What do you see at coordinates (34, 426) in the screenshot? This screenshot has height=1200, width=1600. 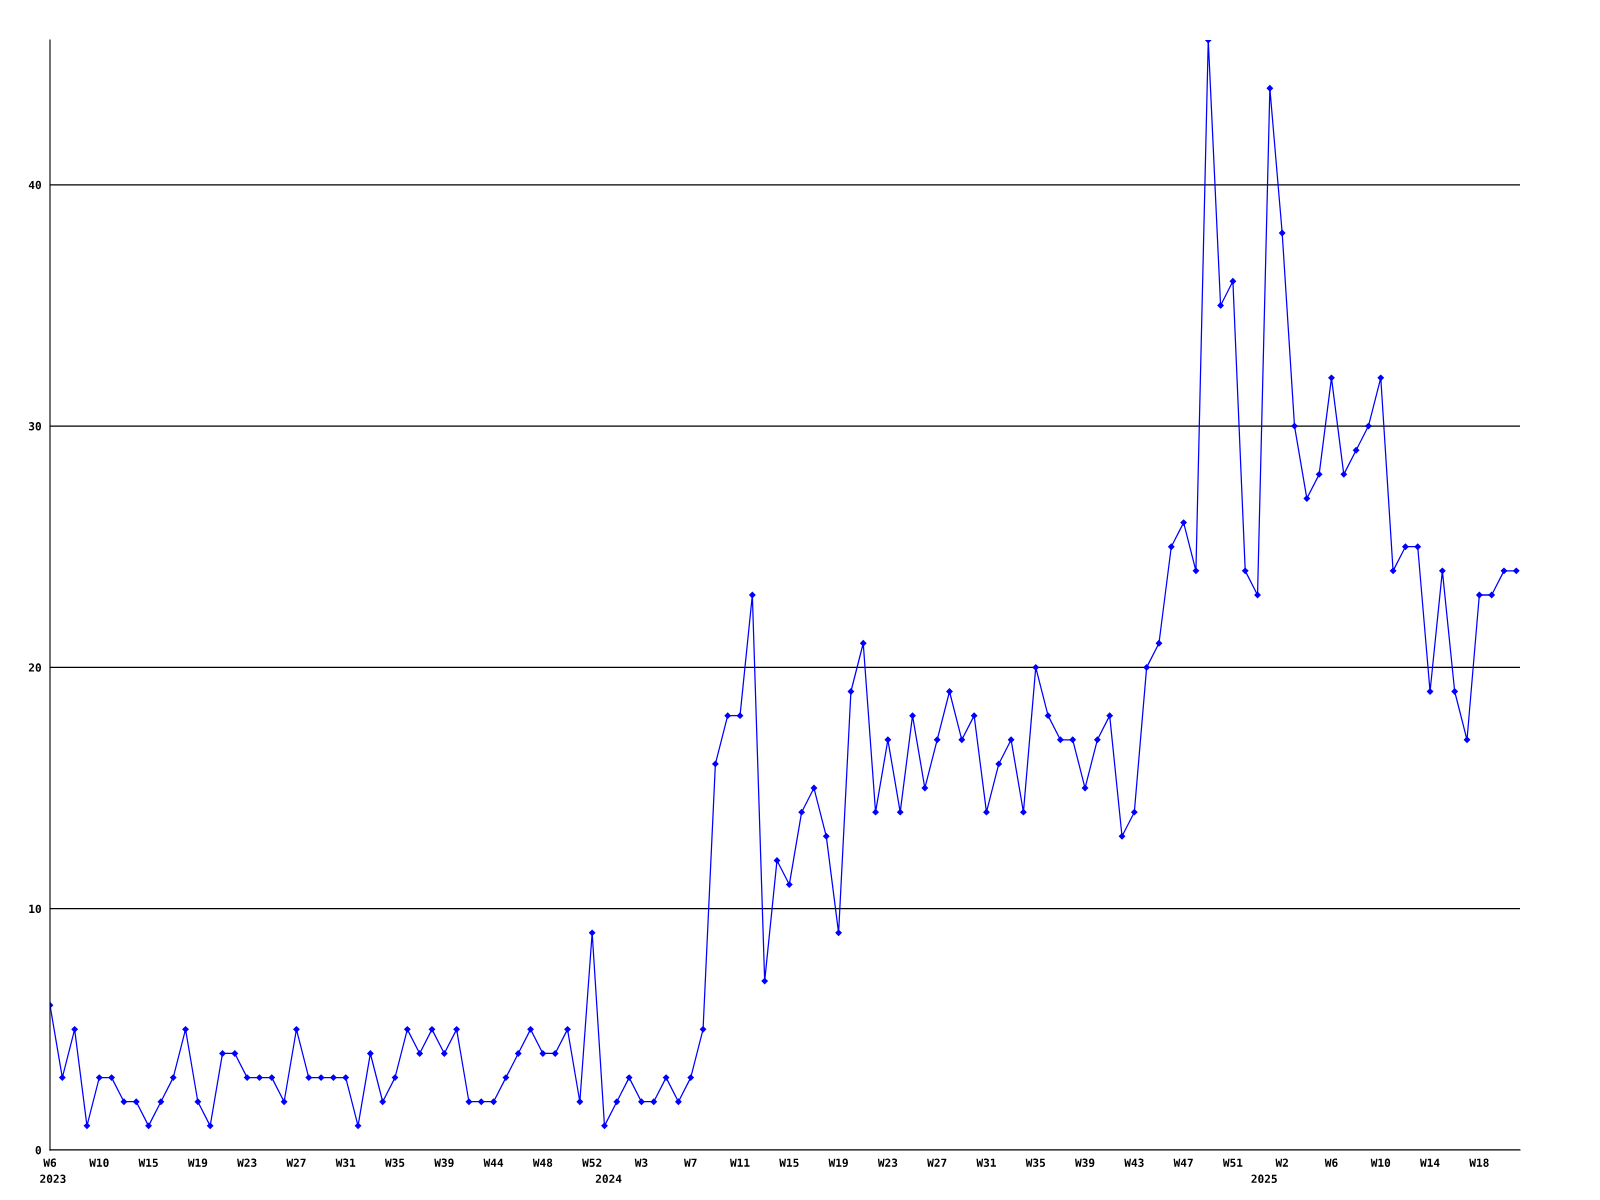 I see `y-tick-label: 30` at bounding box center [34, 426].